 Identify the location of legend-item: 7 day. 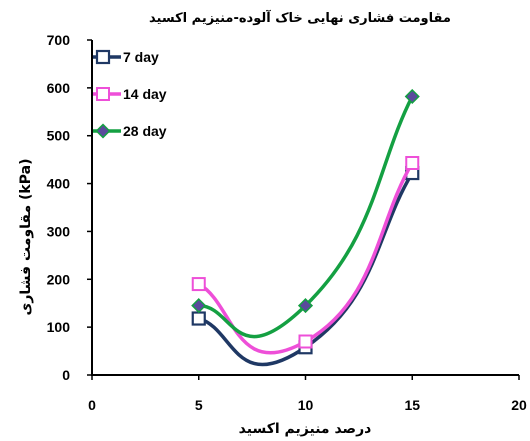
(126, 57).